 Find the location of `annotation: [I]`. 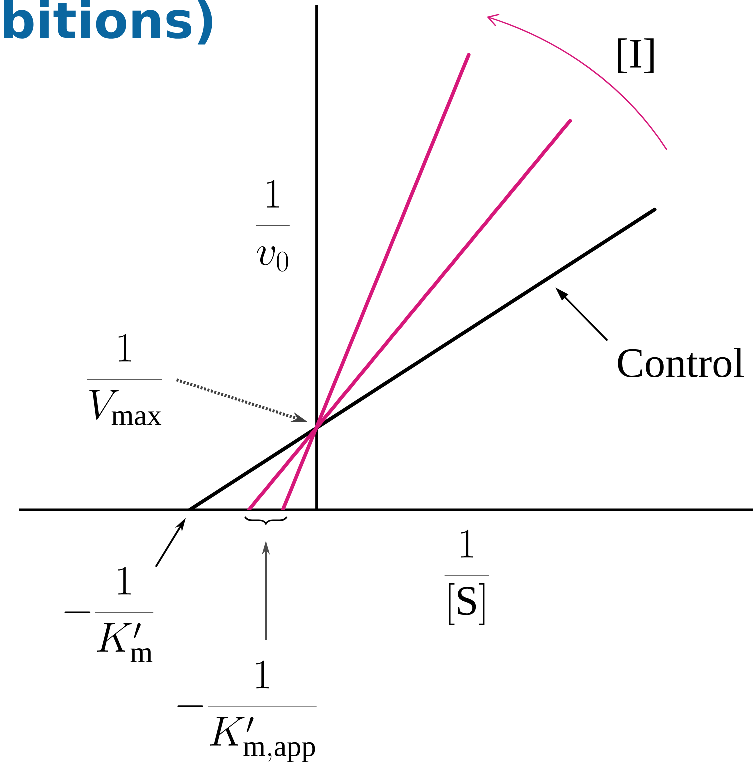

annotation: [I] is located at coordinates (636, 56).